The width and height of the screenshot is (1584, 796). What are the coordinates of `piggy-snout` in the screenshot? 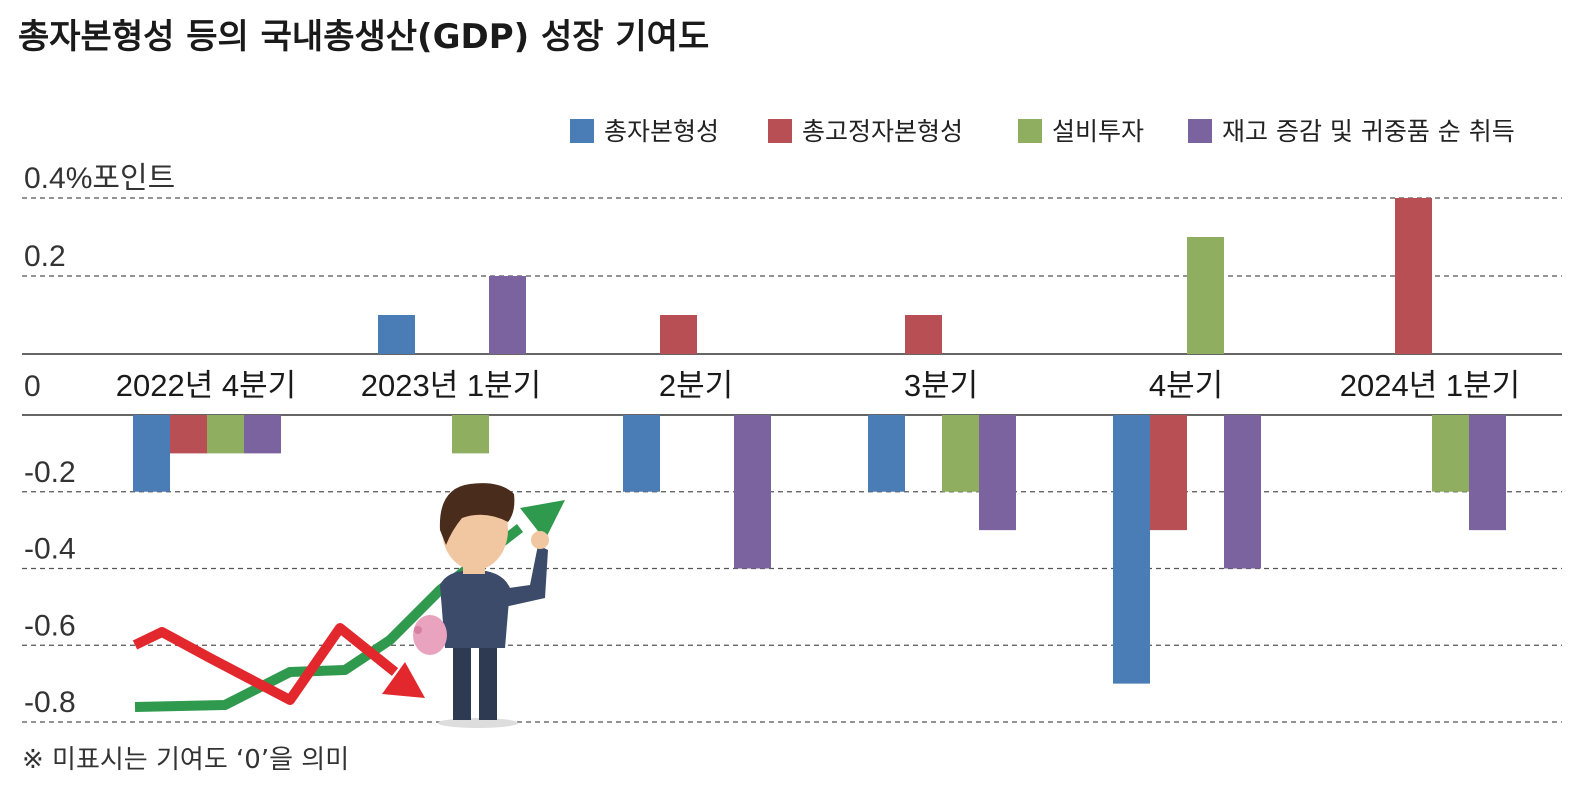 It's located at (418, 630).